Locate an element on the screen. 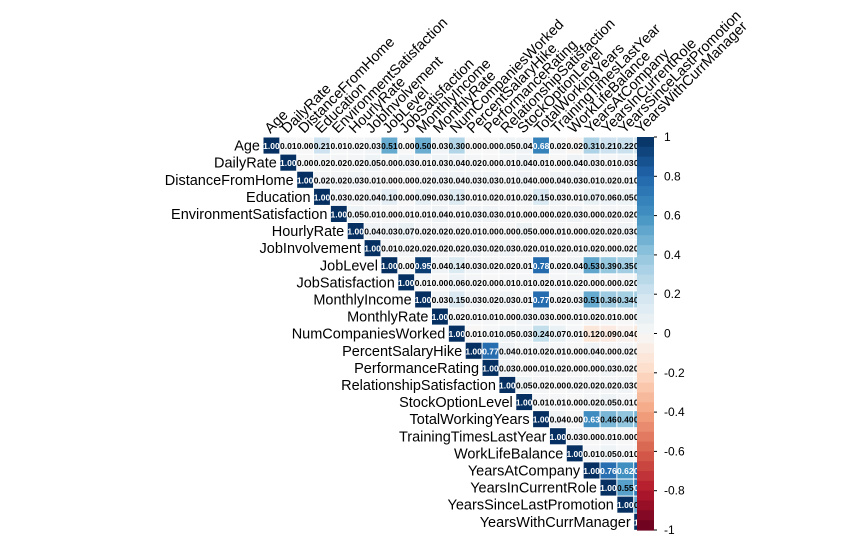 This screenshot has width=862, height=542. heatmap-cell-StockOptionLevel-YearsSinceLastPromotion is located at coordinates (625, 402).